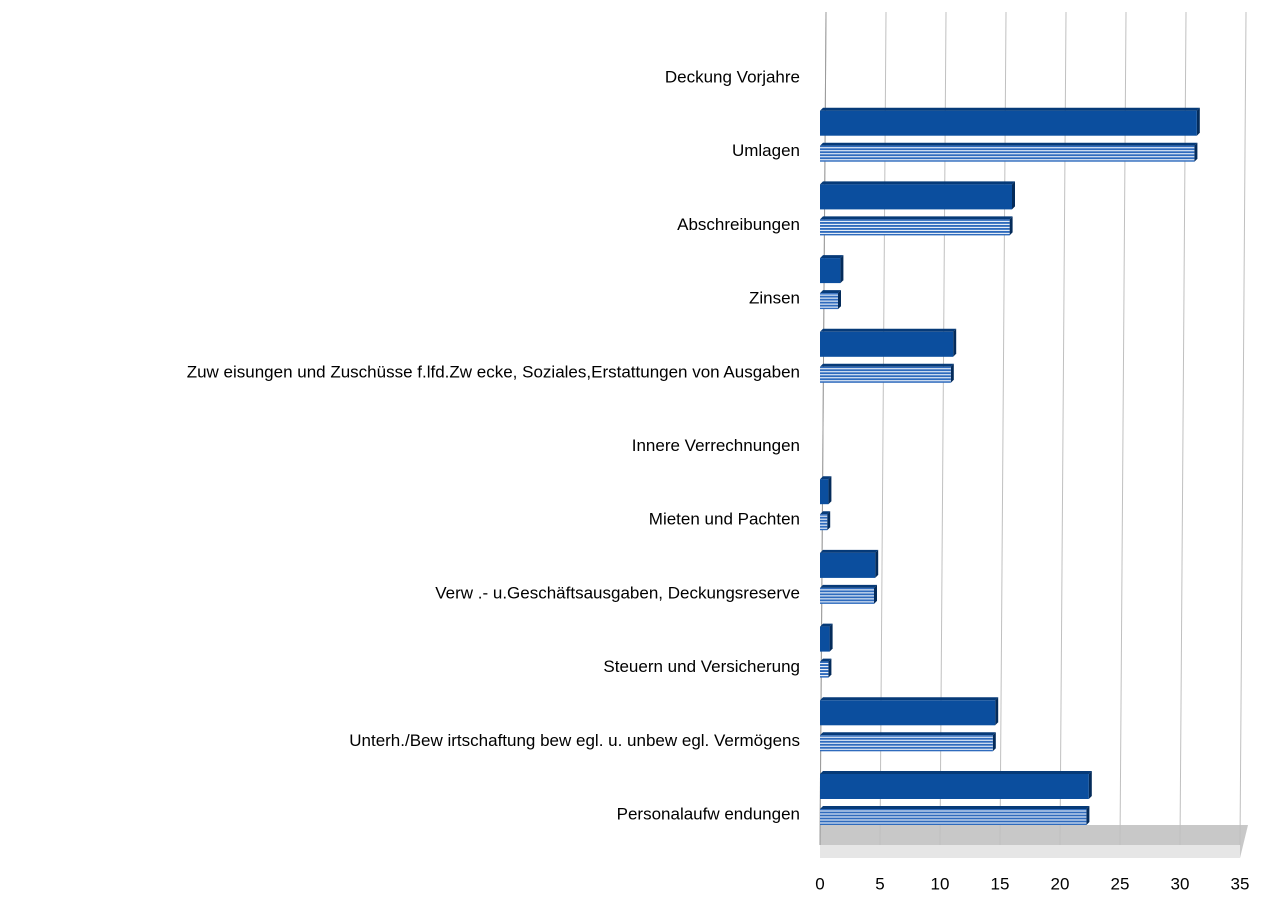  Describe the element at coordinates (738, 224) in the screenshot. I see `y-tick-label: Abschreibungen` at that location.